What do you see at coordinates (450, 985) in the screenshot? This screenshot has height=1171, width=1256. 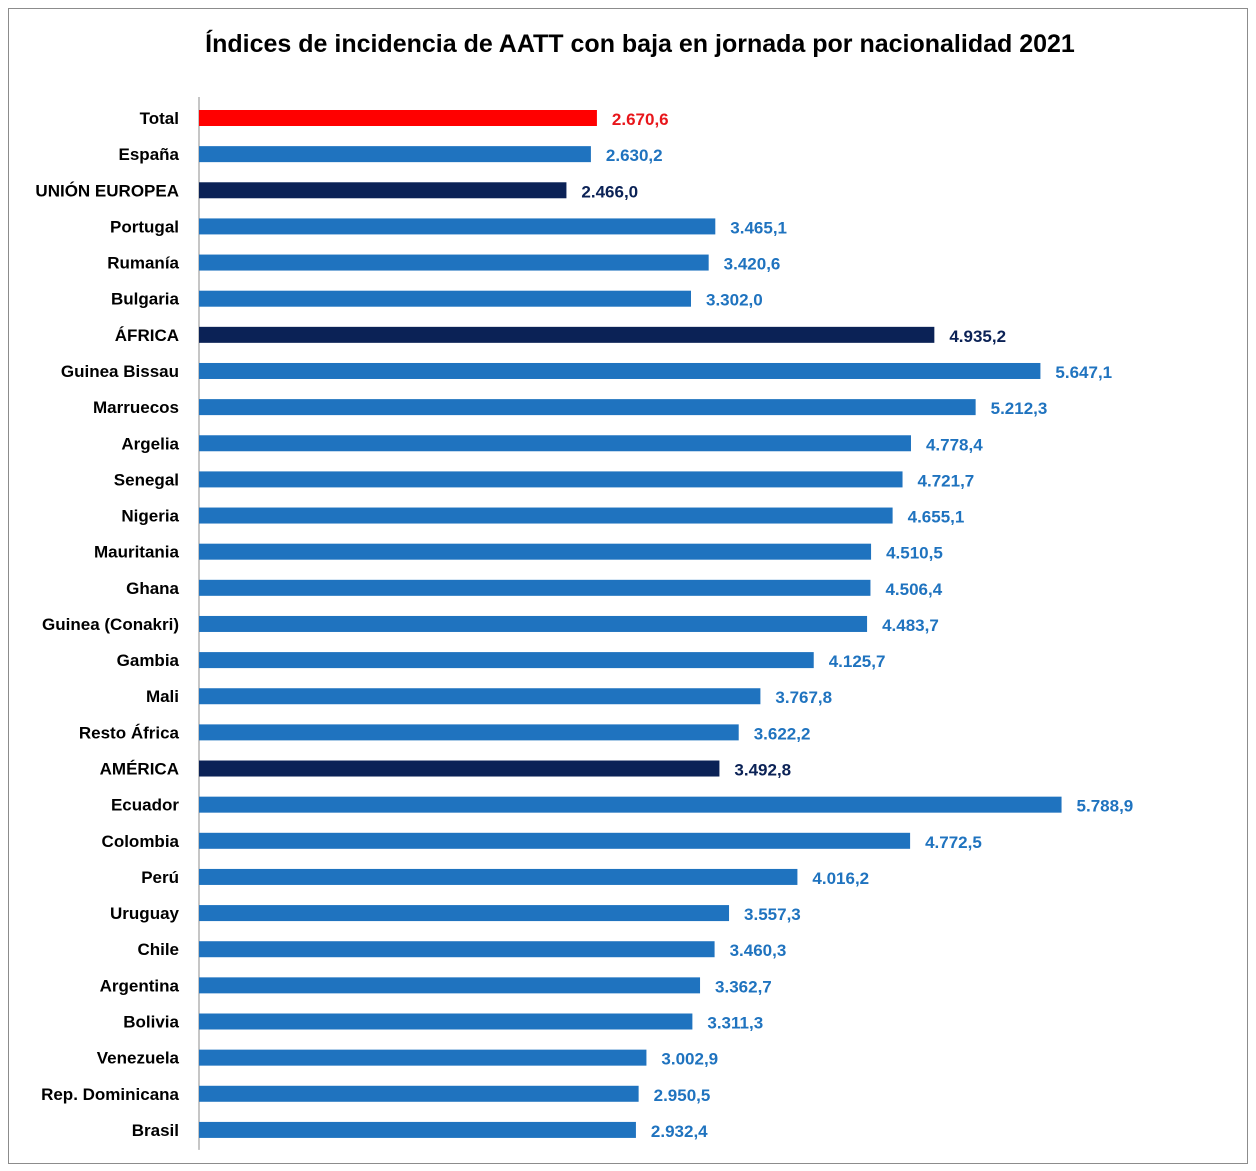 I see `bar-argentina` at bounding box center [450, 985].